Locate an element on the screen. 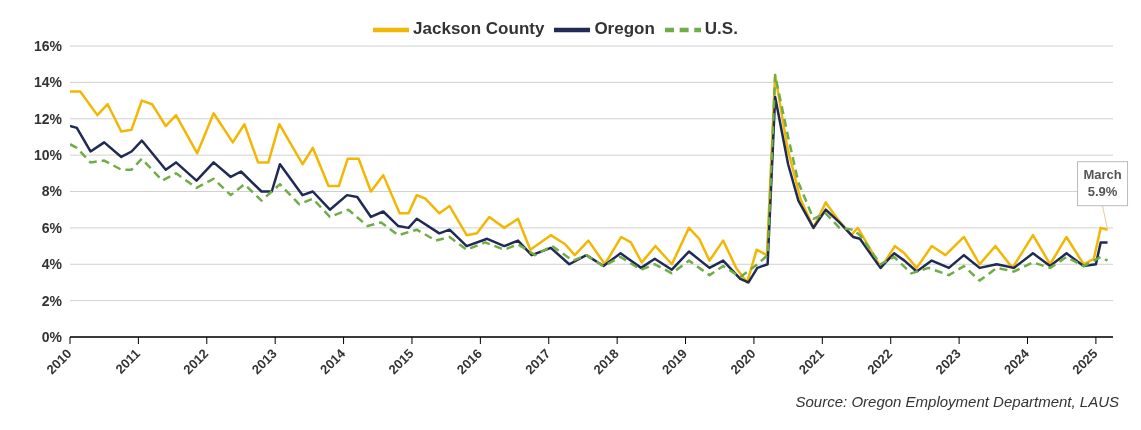 Image resolution: width=1141 pixels, height=430 pixels. y-tick-label: 4% is located at coordinates (52, 264).